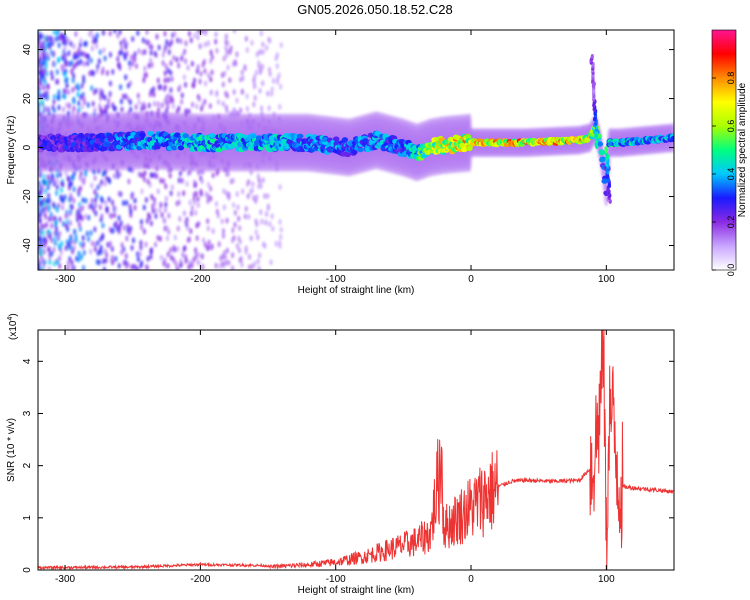 This screenshot has height=600, width=750. I want to click on spectrogram-x-tick-label: -200, so click(200, 279).